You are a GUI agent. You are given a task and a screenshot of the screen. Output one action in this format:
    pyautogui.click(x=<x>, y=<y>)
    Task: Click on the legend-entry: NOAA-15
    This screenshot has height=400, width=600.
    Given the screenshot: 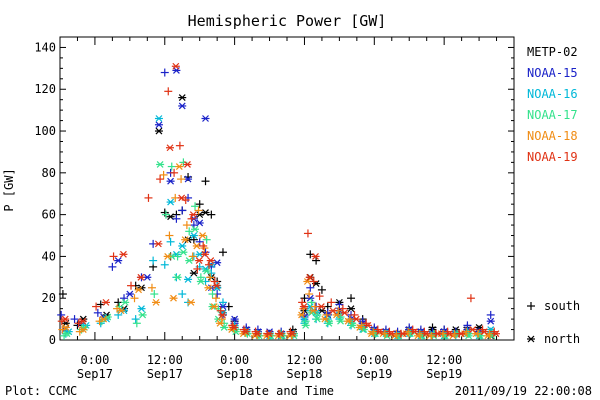 What is the action you would take?
    pyautogui.click(x=552, y=73)
    